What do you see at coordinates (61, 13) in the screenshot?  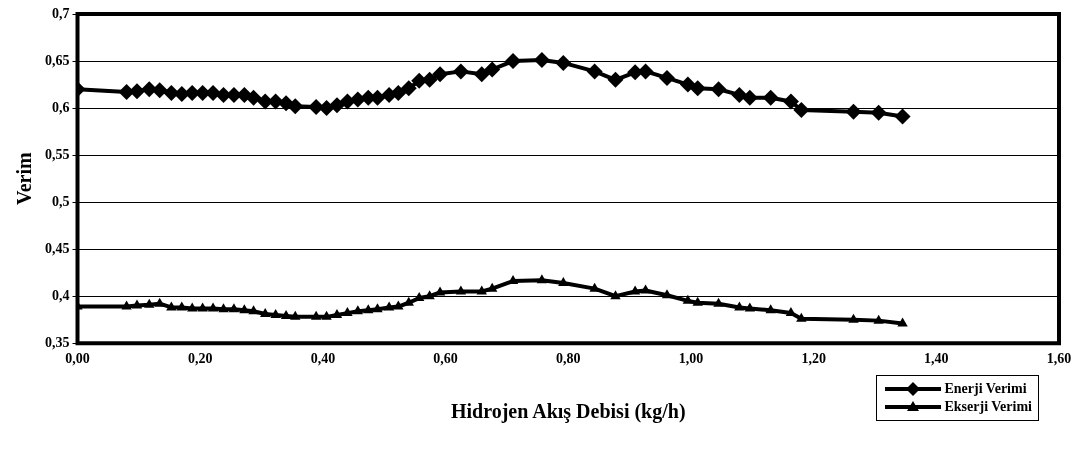 I see `y-tick-label: 0,7` at bounding box center [61, 13].